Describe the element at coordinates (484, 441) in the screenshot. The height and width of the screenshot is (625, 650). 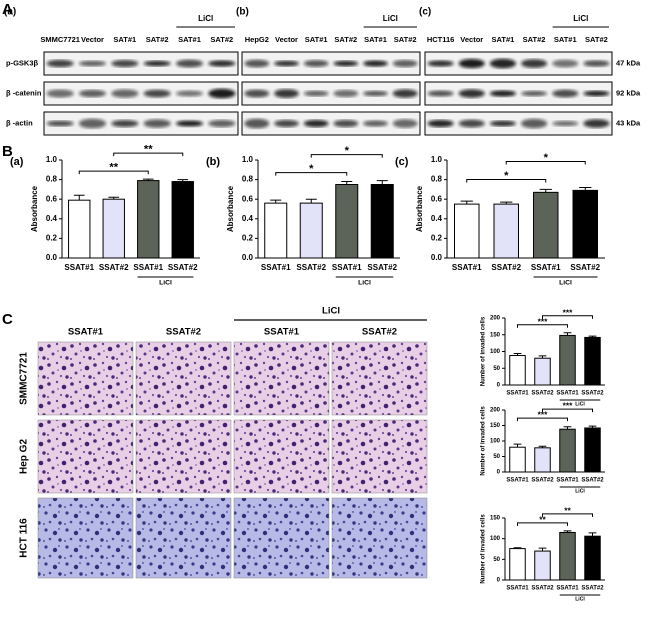
I see `y-axis-label: Number of invaded cells` at that location.